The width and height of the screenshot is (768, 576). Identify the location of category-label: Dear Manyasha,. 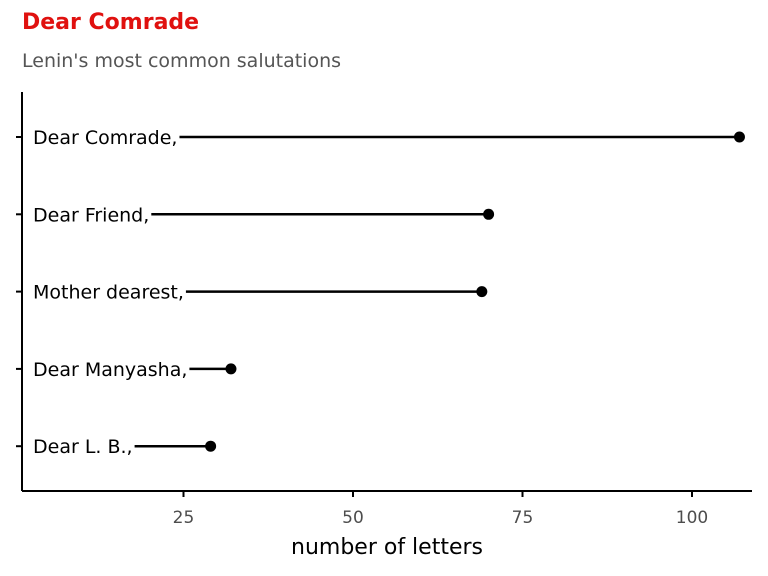
(110, 370).